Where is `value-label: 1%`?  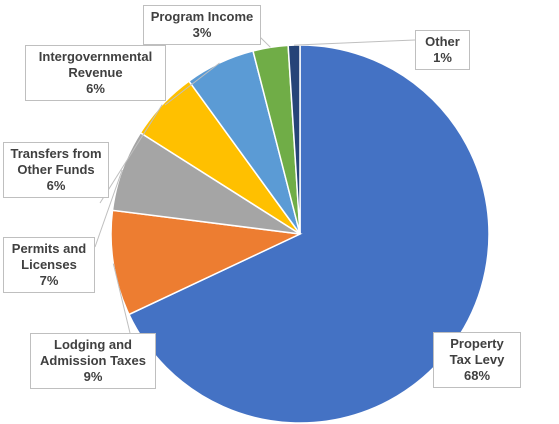
value-label: 1% is located at coordinates (442, 57).